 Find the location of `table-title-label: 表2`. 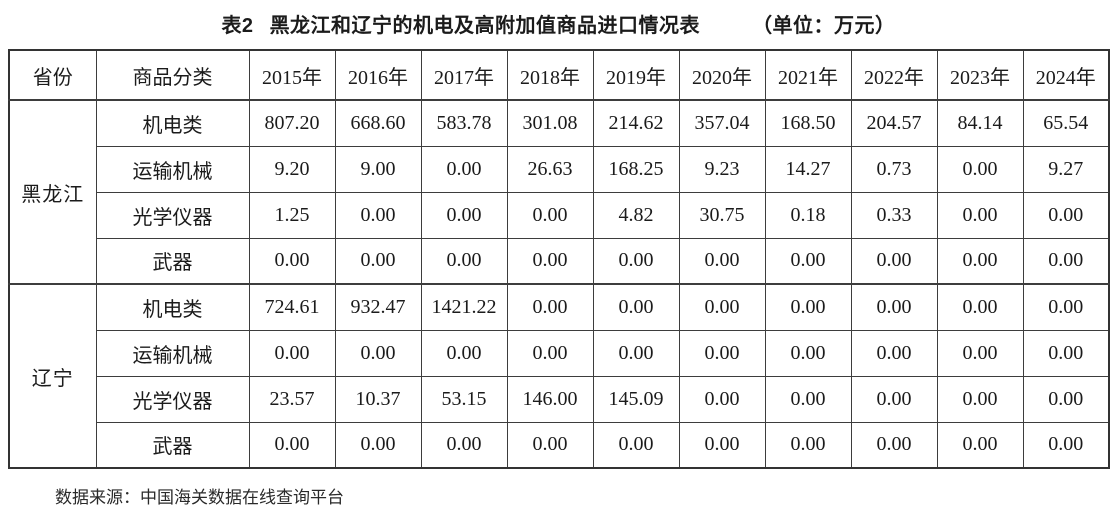

table-title-label: 表2 is located at coordinates (237, 26).